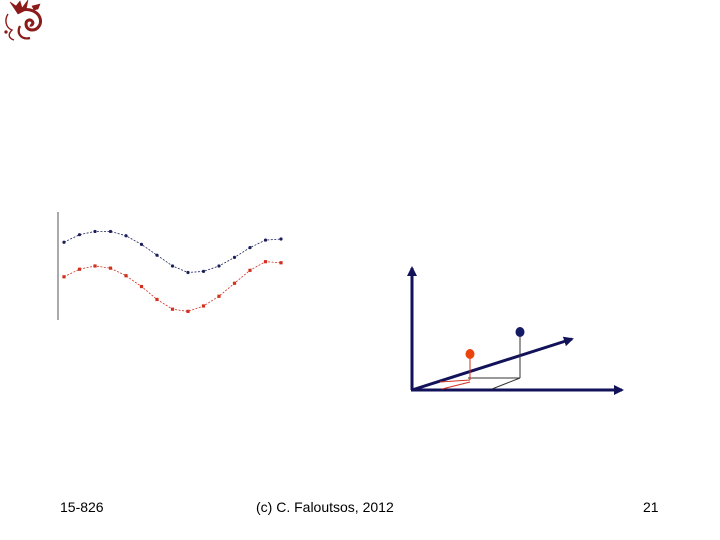  I want to click on principal-direction-arrow, so click(492, 364).